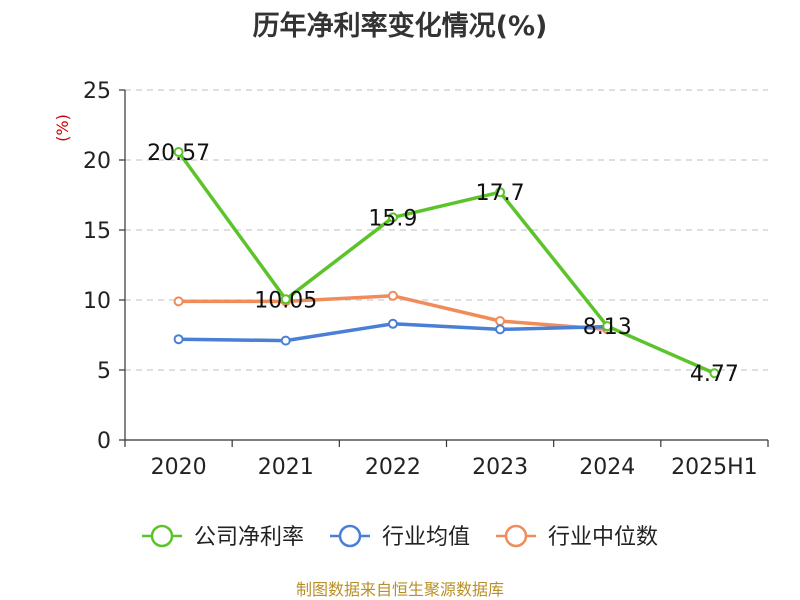 This screenshot has height=600, width=800. I want to click on x-tick-label: 2021, so click(286, 467).